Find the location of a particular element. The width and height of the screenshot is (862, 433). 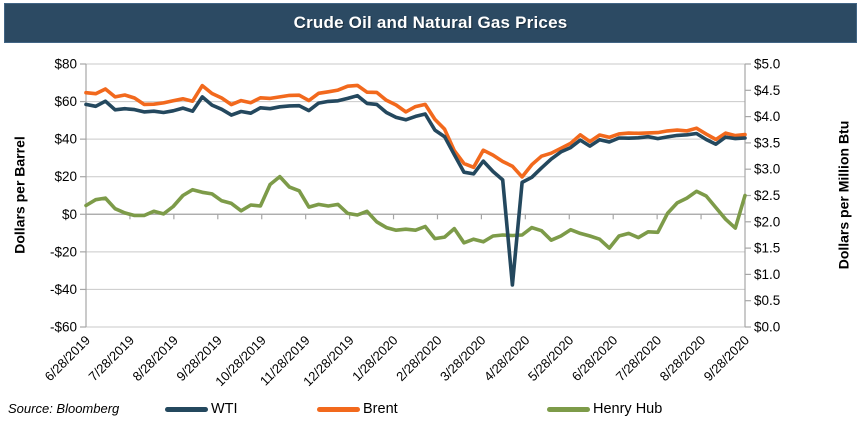

chart-title: Crude Oil and Natural Gas Prices is located at coordinates (430, 22).